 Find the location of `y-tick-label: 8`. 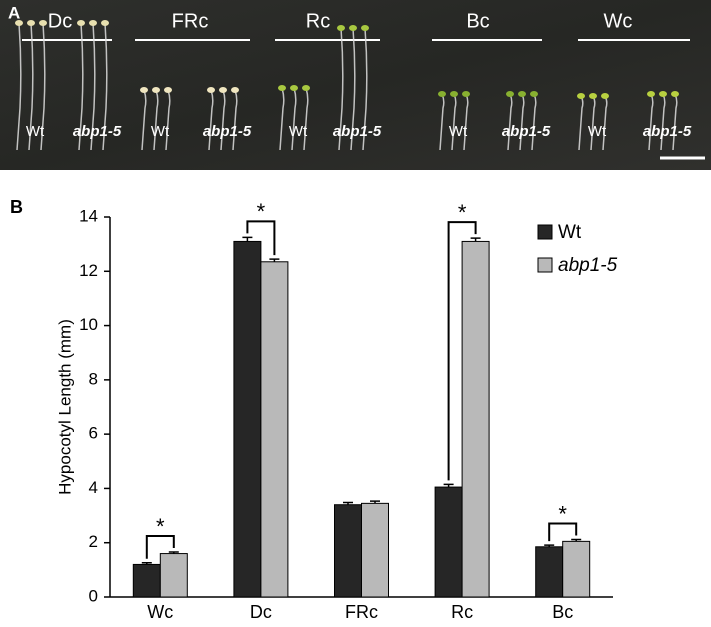

y-tick-label: 8 is located at coordinates (93, 378).